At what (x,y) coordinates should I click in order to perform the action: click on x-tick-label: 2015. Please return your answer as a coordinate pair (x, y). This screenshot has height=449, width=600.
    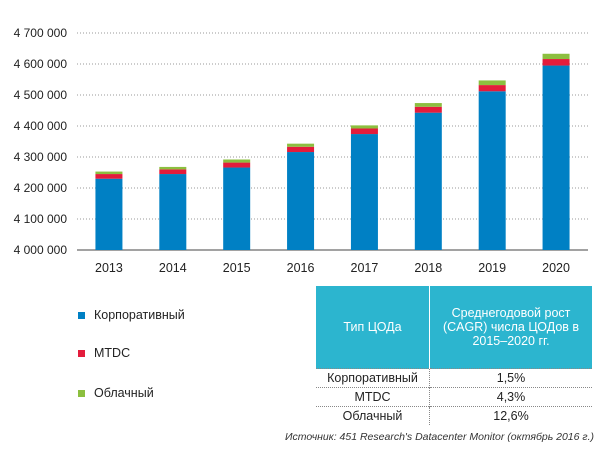
    Looking at the image, I should click on (237, 268).